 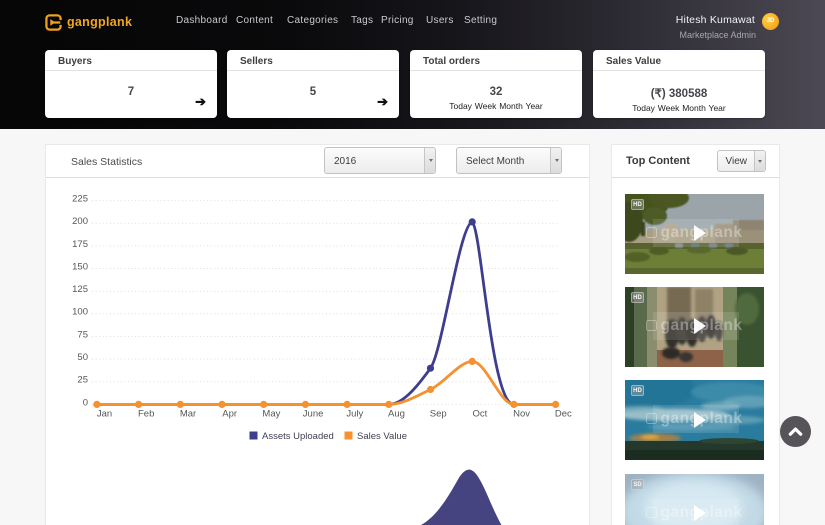 I want to click on svg-text: 150, so click(x=80, y=266).